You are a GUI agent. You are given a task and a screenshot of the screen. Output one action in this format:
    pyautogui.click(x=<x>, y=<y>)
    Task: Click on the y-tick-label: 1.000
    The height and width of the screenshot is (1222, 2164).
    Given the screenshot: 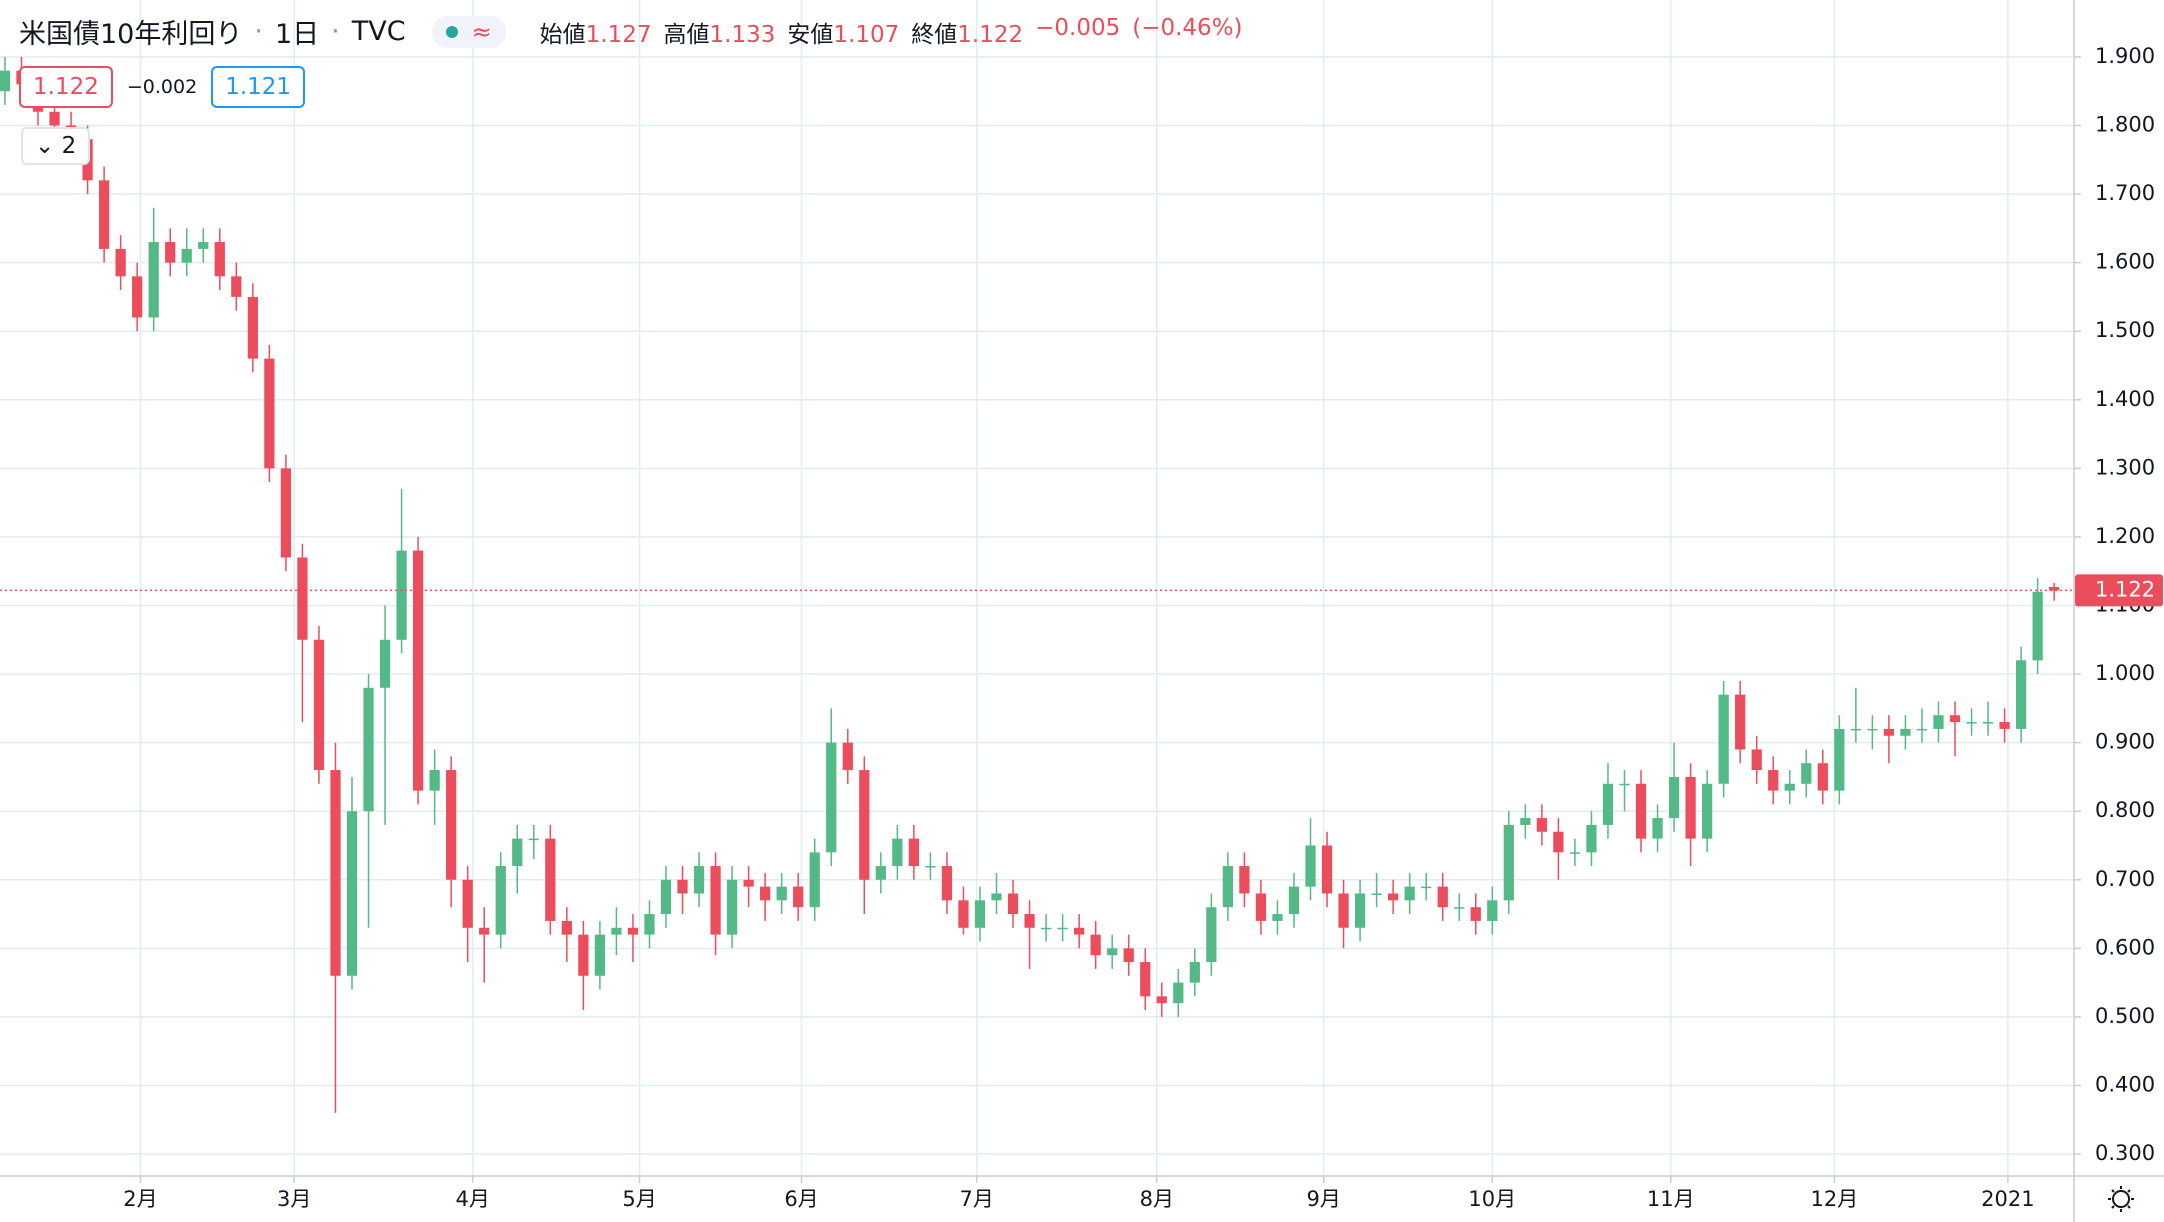 What is the action you would take?
    pyautogui.click(x=2125, y=673)
    